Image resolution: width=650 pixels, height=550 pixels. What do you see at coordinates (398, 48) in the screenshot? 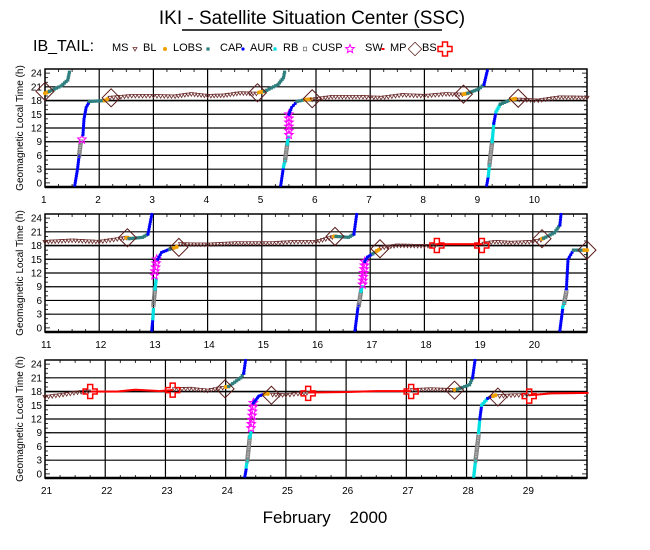
I see `legend-label-mp: MP` at bounding box center [398, 48].